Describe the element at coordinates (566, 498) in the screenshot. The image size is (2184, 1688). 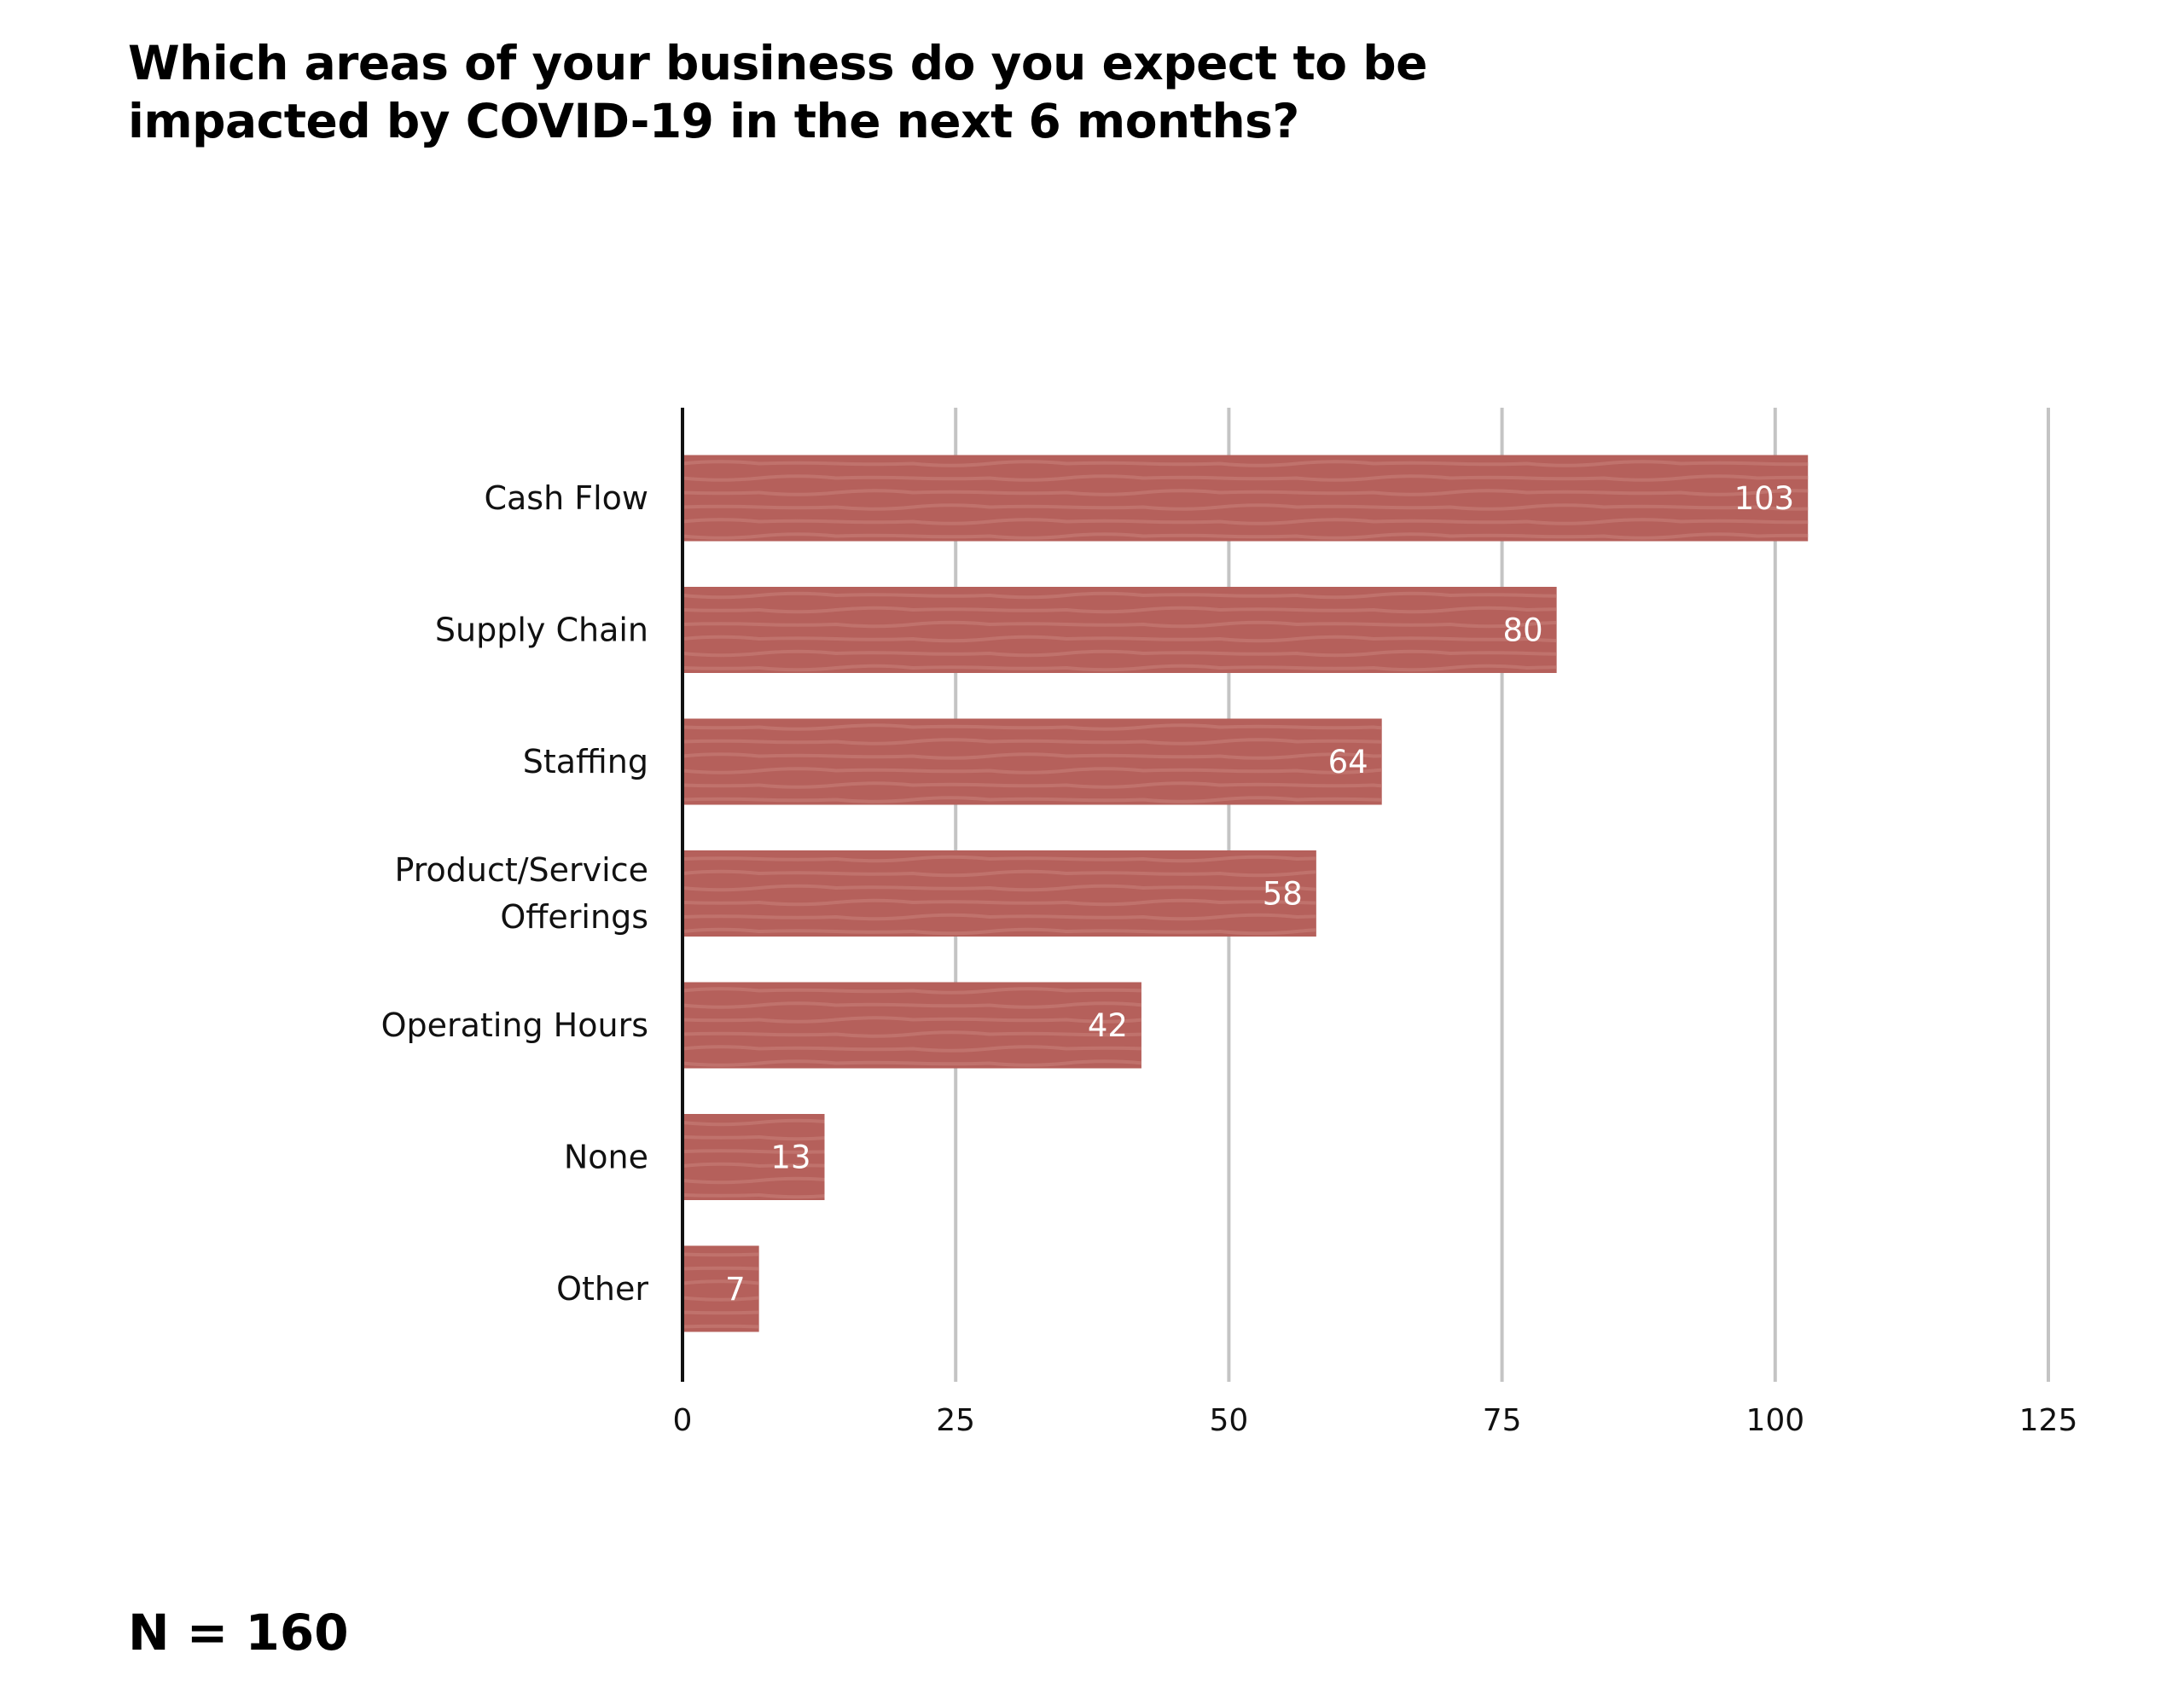
I see `category-label: Cash Flow` at that location.